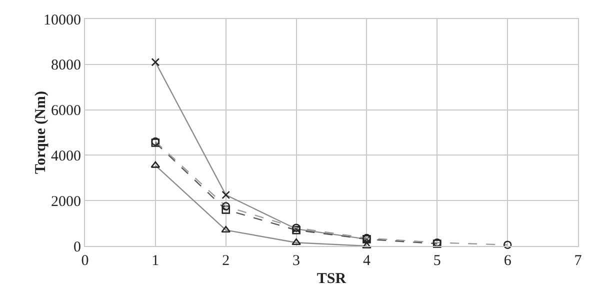 This screenshot has width=598, height=296. What do you see at coordinates (578, 261) in the screenshot?
I see `x-tick-label: 7` at bounding box center [578, 261].